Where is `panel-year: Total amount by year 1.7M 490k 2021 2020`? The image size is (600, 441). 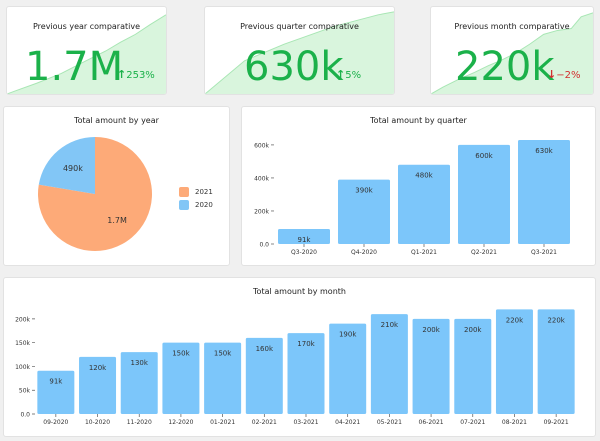
panel-year: Total amount by year 1.7M 490k 2021 2020 is located at coordinates (116, 186).